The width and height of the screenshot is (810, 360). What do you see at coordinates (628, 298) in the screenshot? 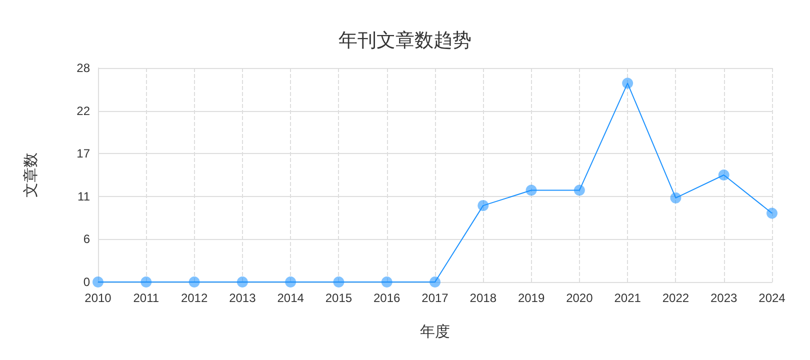
I see `x-tick-label: 2021` at bounding box center [628, 298].